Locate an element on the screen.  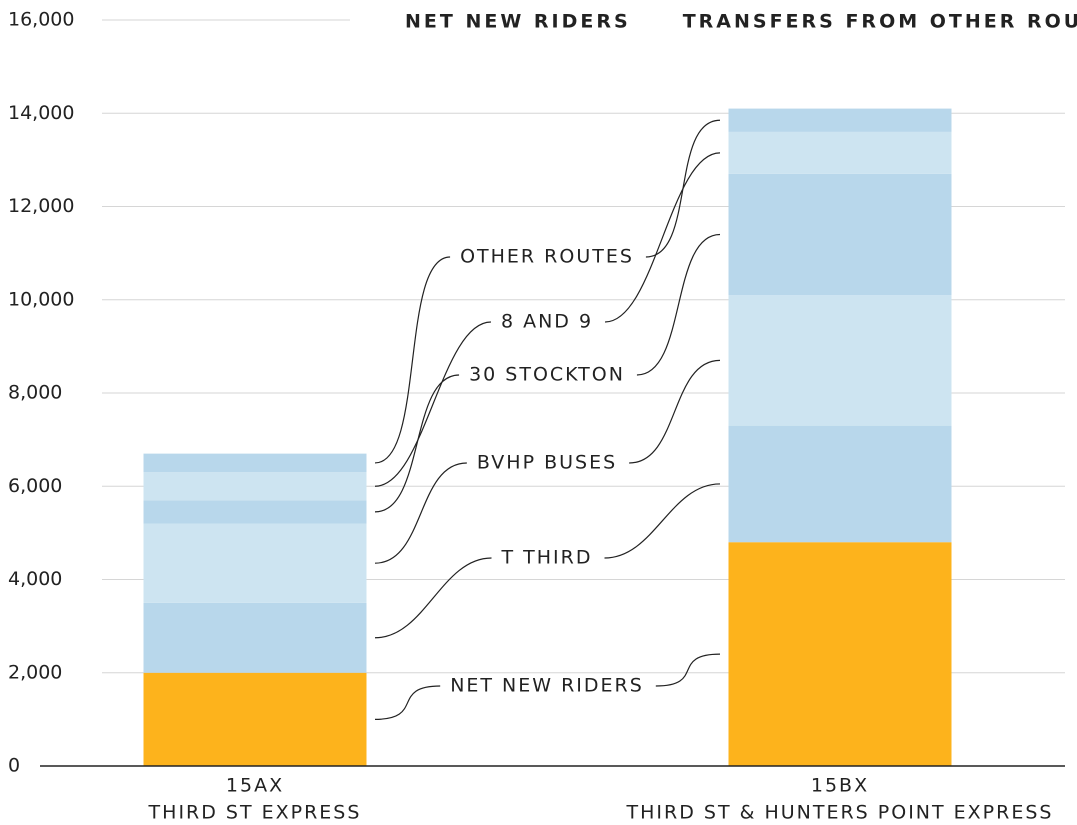
x-tick-label: 15BX is located at coordinates (840, 786).